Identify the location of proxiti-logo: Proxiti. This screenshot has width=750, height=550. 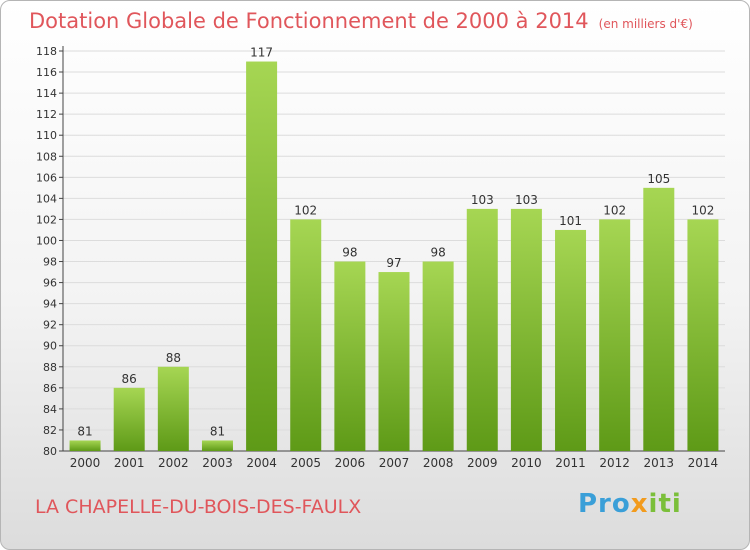
(630, 504).